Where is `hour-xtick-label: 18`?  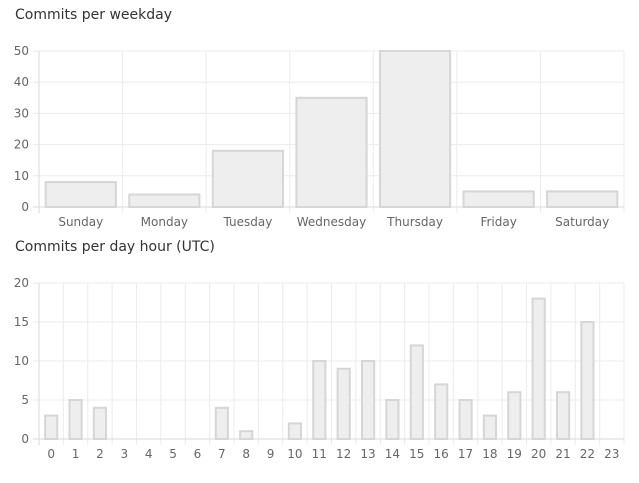
hour-xtick-label: 18 is located at coordinates (489, 454).